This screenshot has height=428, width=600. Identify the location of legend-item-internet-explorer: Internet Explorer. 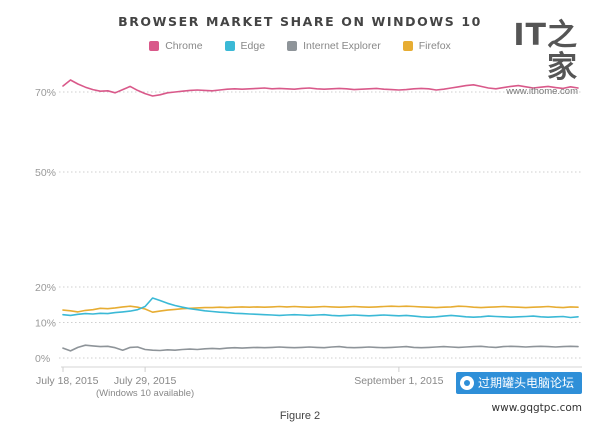
(334, 46).